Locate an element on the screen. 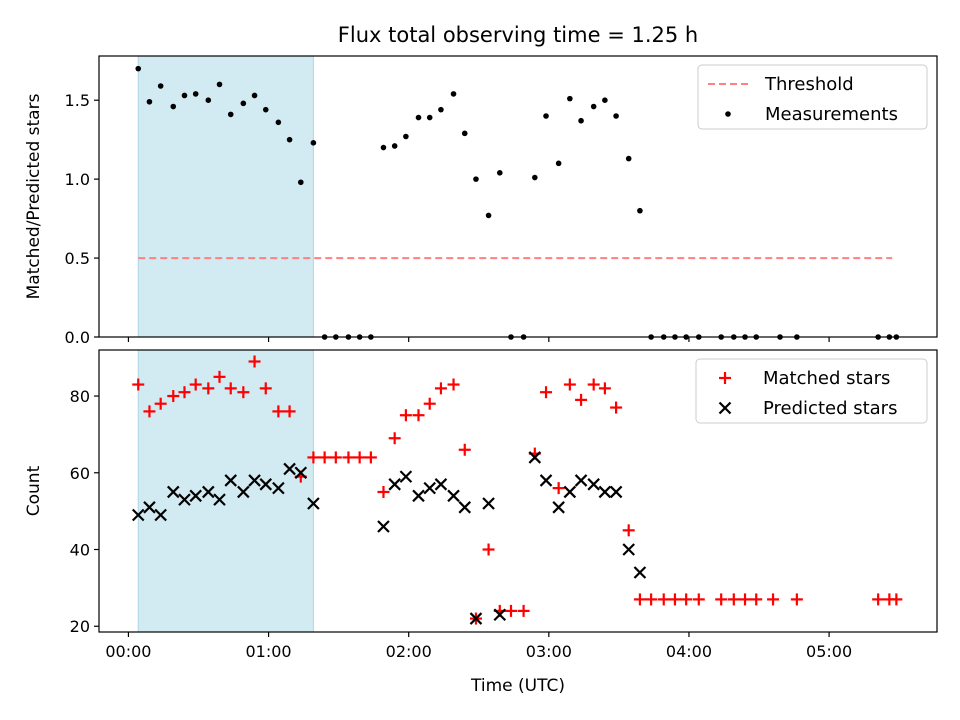 The height and width of the screenshot is (720, 960). y-tick-label: 0.5 is located at coordinates (77, 258).